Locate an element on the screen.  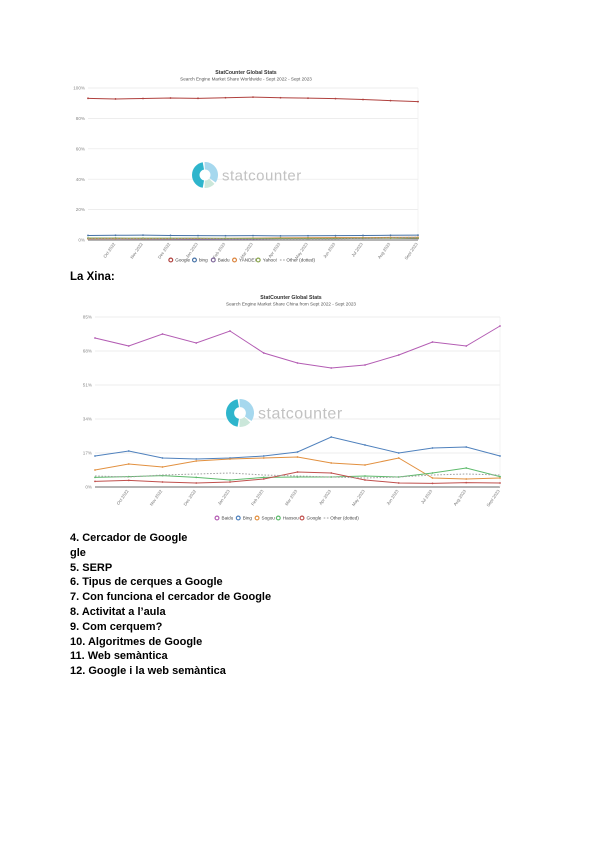
legend-item: Sogou is located at coordinates (265, 518).